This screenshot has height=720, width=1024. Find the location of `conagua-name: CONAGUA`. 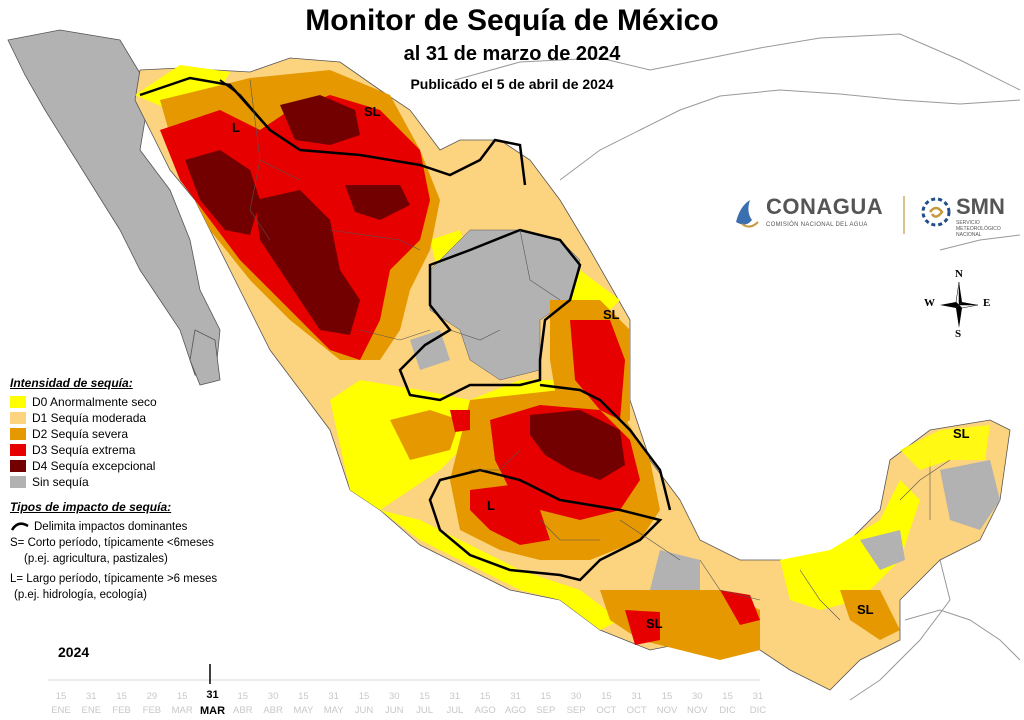

conagua-name: CONAGUA is located at coordinates (825, 206).